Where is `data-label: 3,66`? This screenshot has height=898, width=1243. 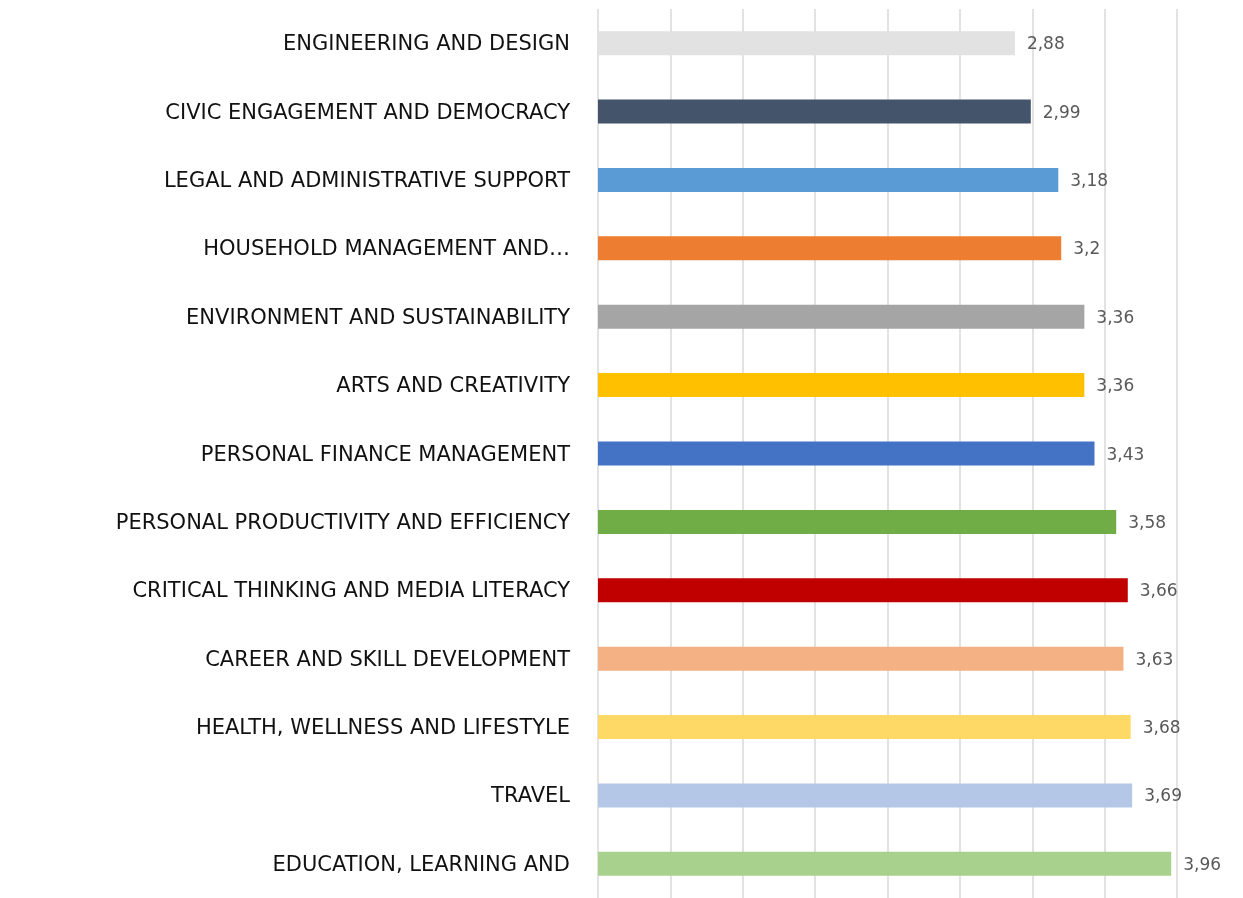
data-label: 3,66 is located at coordinates (1158, 590).